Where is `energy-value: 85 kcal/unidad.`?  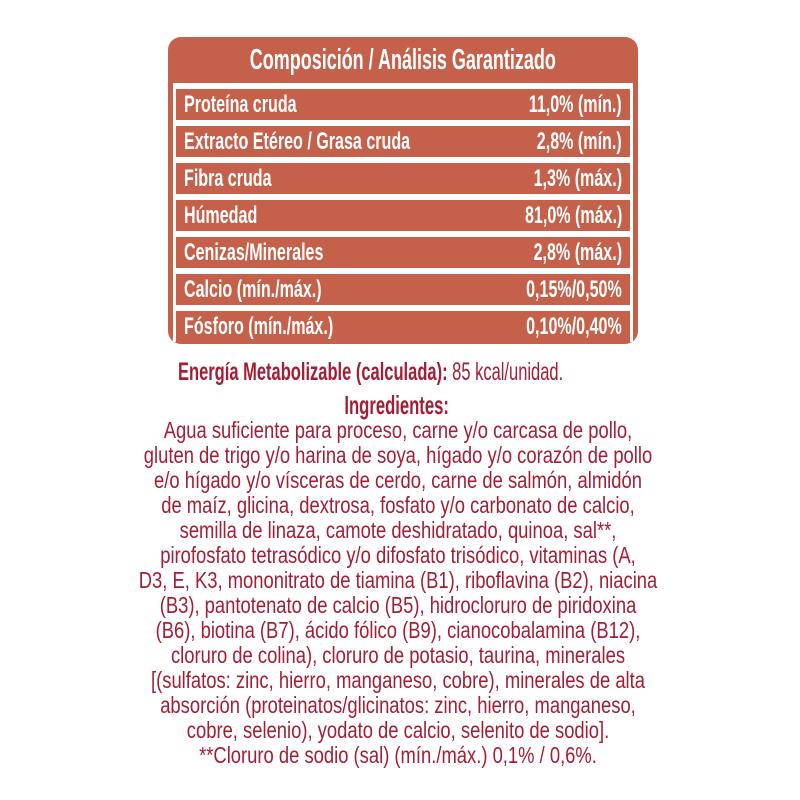
energy-value: 85 kcal/unidad. is located at coordinates (505, 372).